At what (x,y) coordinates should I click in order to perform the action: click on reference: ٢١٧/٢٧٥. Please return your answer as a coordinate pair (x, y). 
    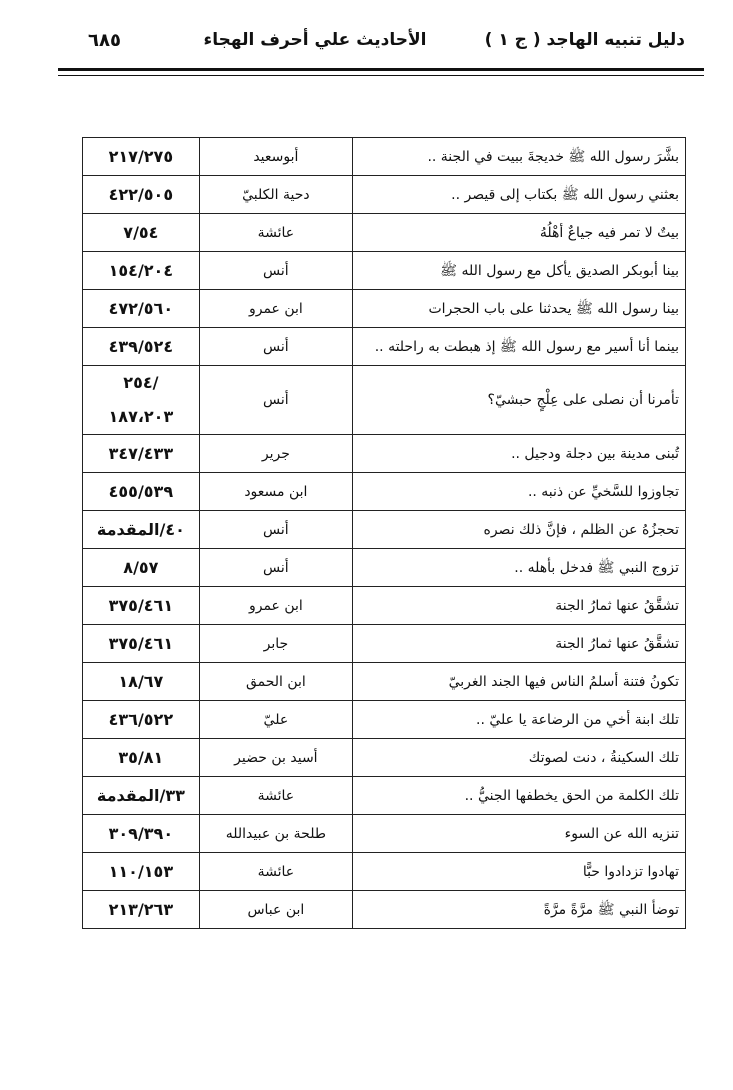
    Looking at the image, I should click on (141, 156).